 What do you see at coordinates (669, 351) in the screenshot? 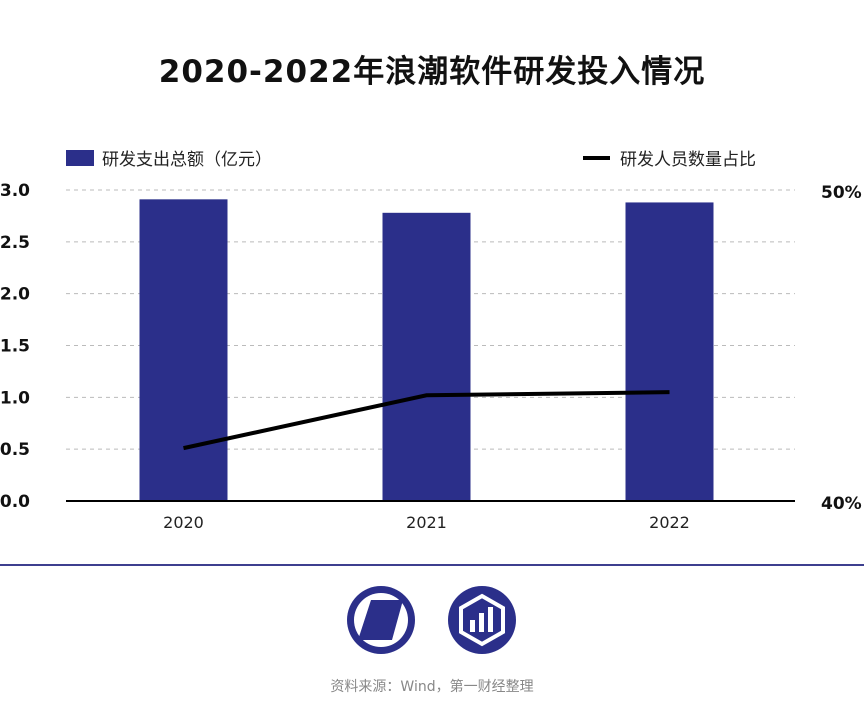
I see `bar-2022` at bounding box center [669, 351].